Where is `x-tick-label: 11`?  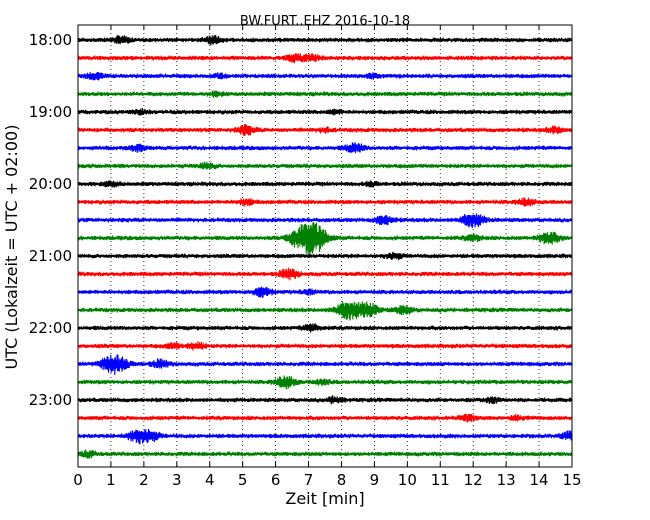
x-tick-label: 11 is located at coordinates (440, 480).